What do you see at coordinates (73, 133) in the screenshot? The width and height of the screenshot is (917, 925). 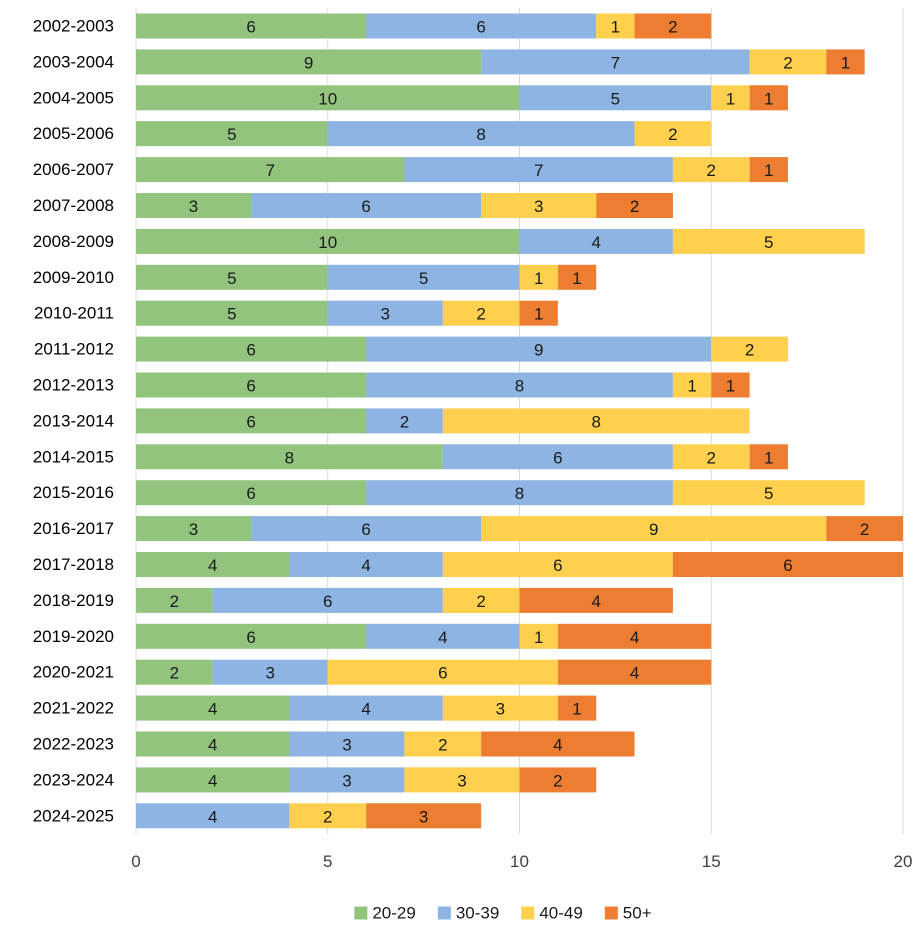 I see `category-label: 2005-2006` at bounding box center [73, 133].